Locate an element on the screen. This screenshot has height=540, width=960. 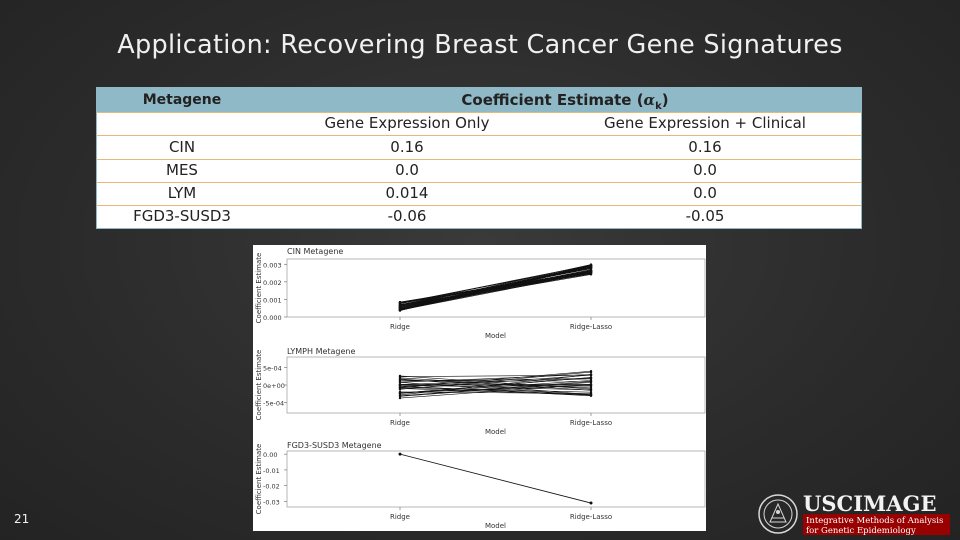
slide-number: 21 is located at coordinates (22, 519).